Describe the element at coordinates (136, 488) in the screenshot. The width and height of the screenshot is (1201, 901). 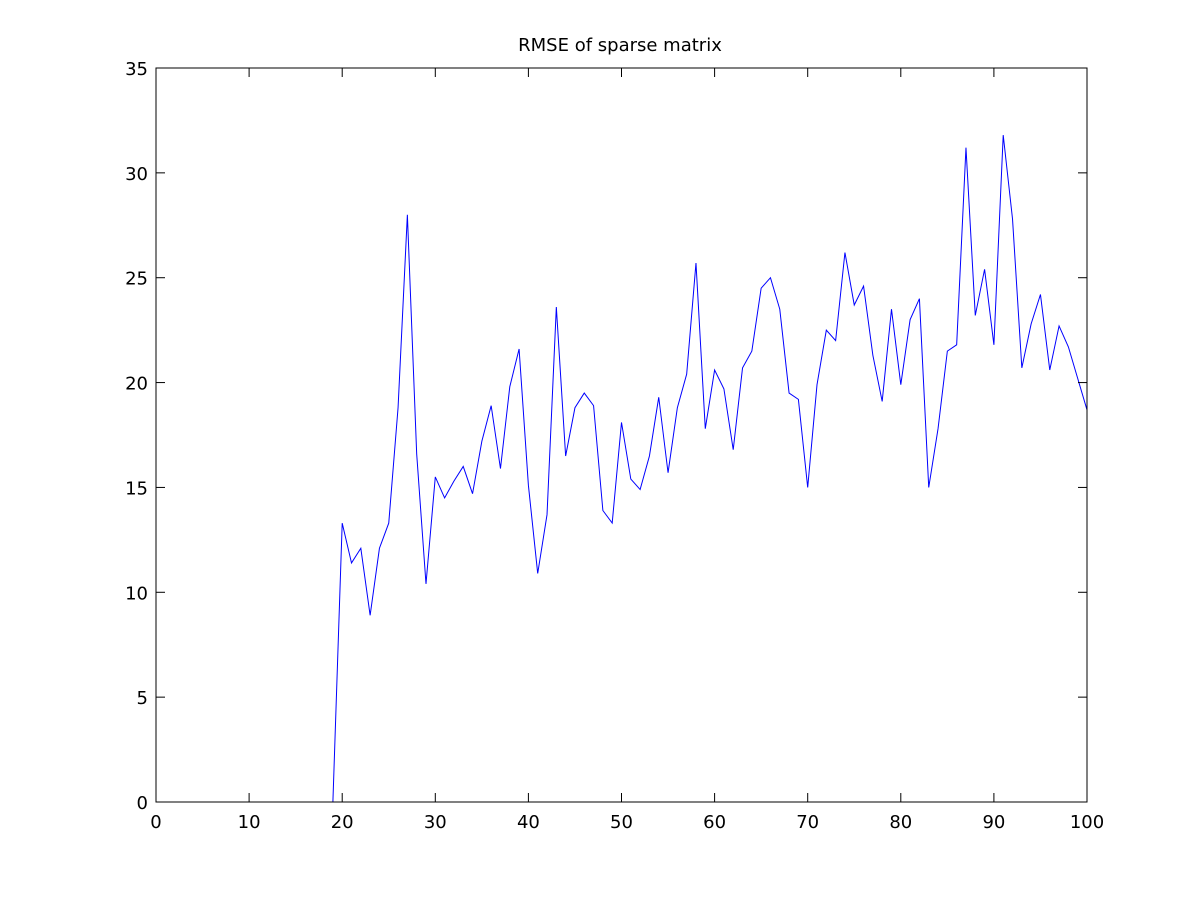
I see `y-tick-label: 15` at that location.